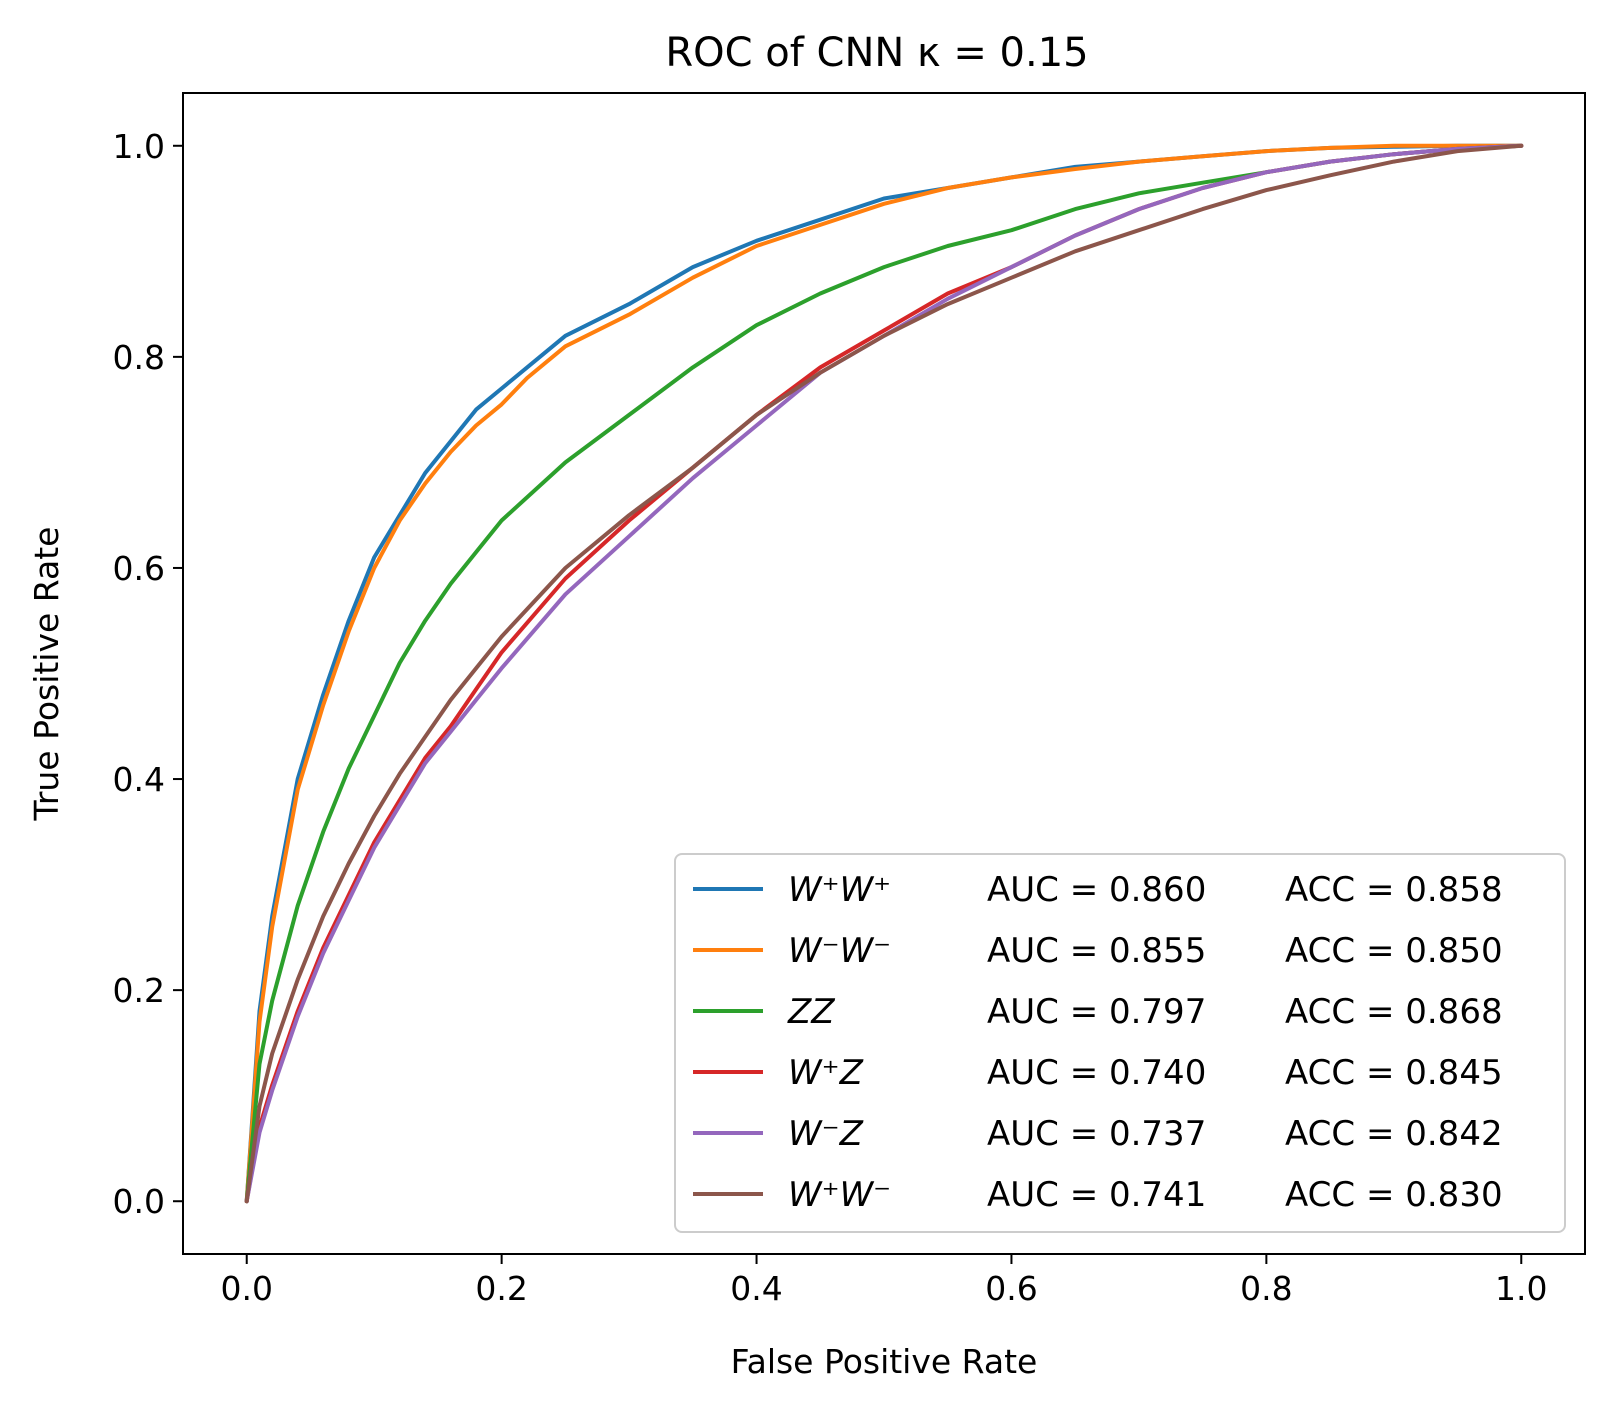 This screenshot has width=1607, height=1403. Describe the element at coordinates (884, 1361) in the screenshot. I see `x-axis-label: False Positive Rate` at that location.